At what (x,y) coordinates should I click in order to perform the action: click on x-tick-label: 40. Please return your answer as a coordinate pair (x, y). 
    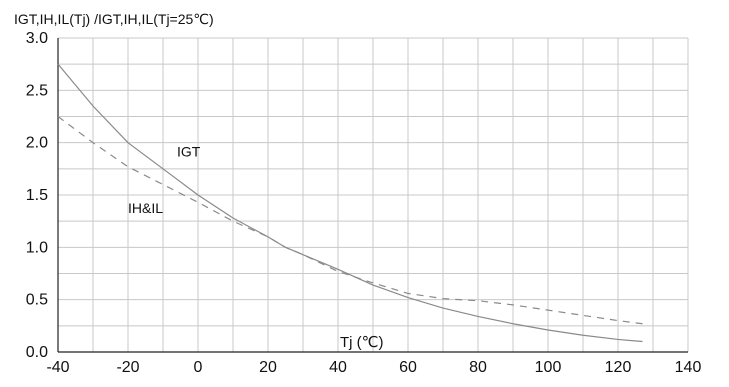
    Looking at the image, I should click on (338, 367).